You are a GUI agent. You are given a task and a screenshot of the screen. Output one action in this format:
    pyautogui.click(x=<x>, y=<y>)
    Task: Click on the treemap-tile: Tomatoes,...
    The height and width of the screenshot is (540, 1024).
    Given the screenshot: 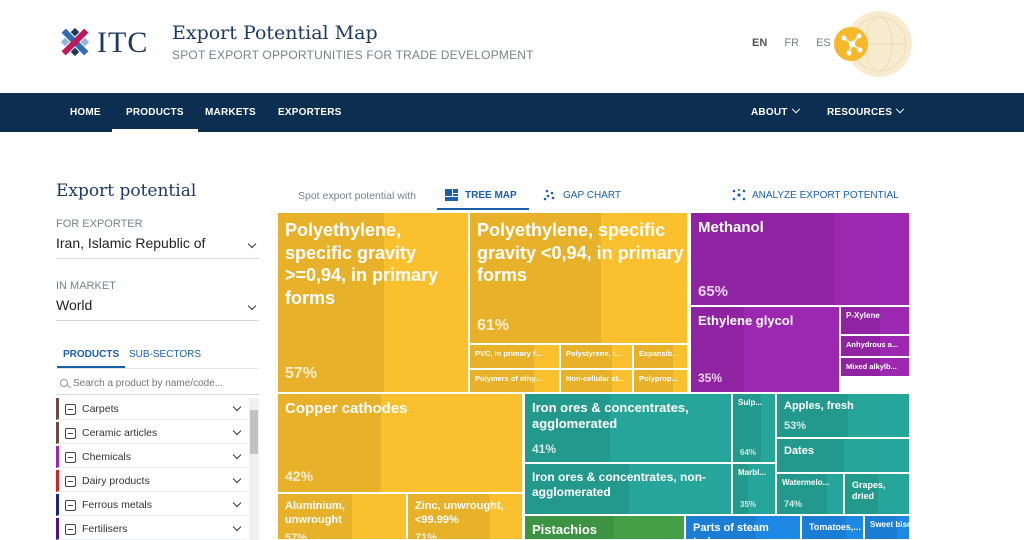 What is the action you would take?
    pyautogui.click(x=832, y=527)
    